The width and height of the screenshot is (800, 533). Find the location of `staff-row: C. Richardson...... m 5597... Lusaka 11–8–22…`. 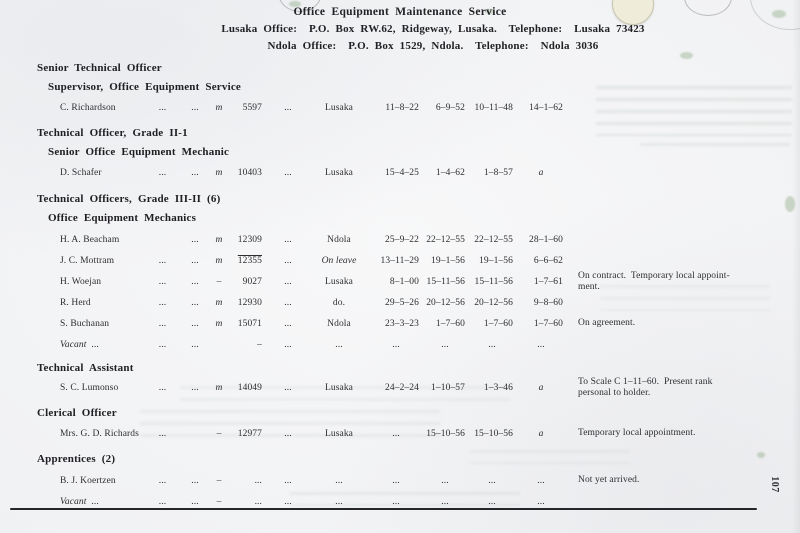

staff-row: C. Richardson...... m 5597... Lusaka 11–8–22… is located at coordinates (427, 107).